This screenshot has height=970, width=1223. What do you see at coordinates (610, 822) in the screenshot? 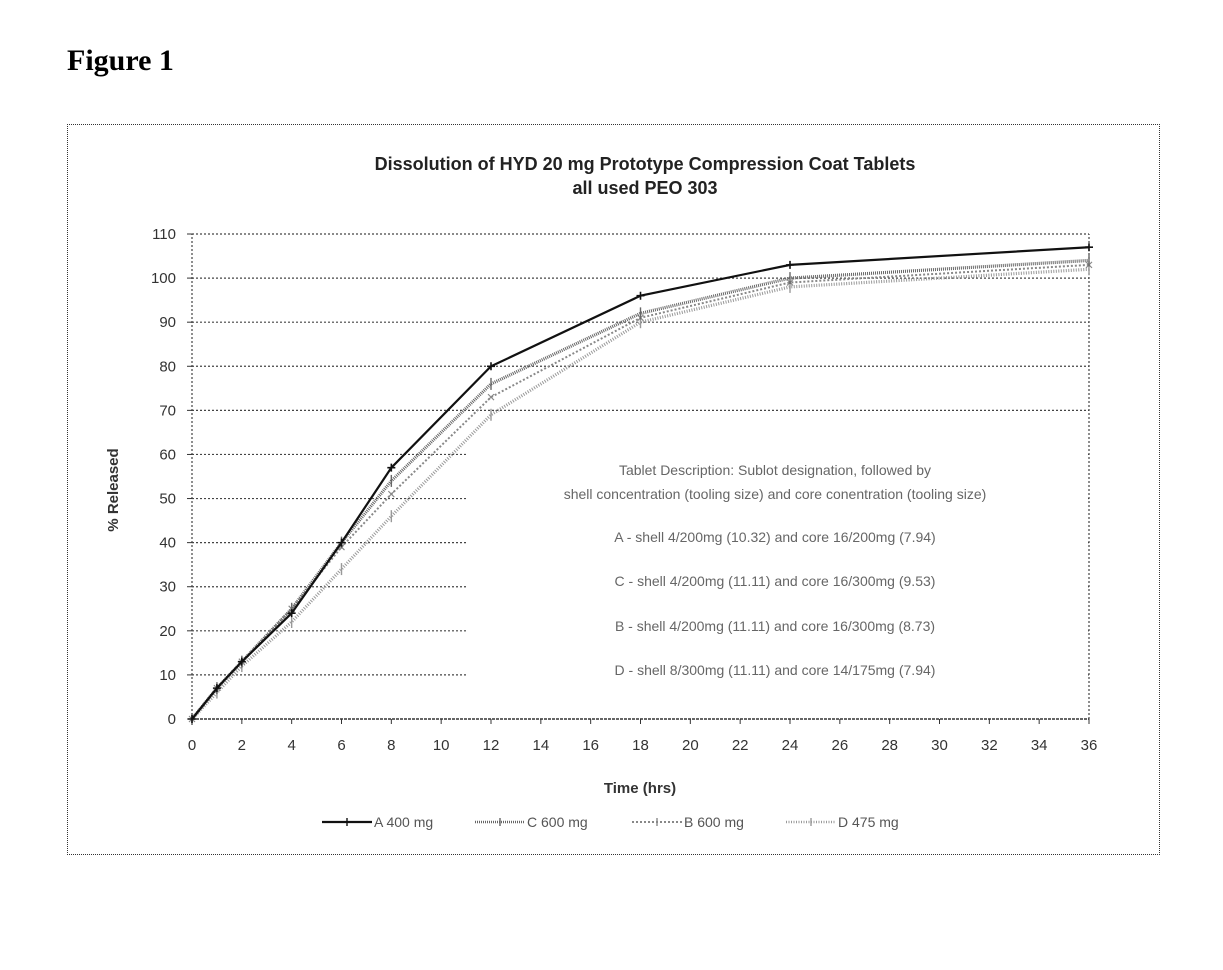
I see `legend: A 400 mg C 600 mg B 600 mg D 475 mg` at bounding box center [610, 822].